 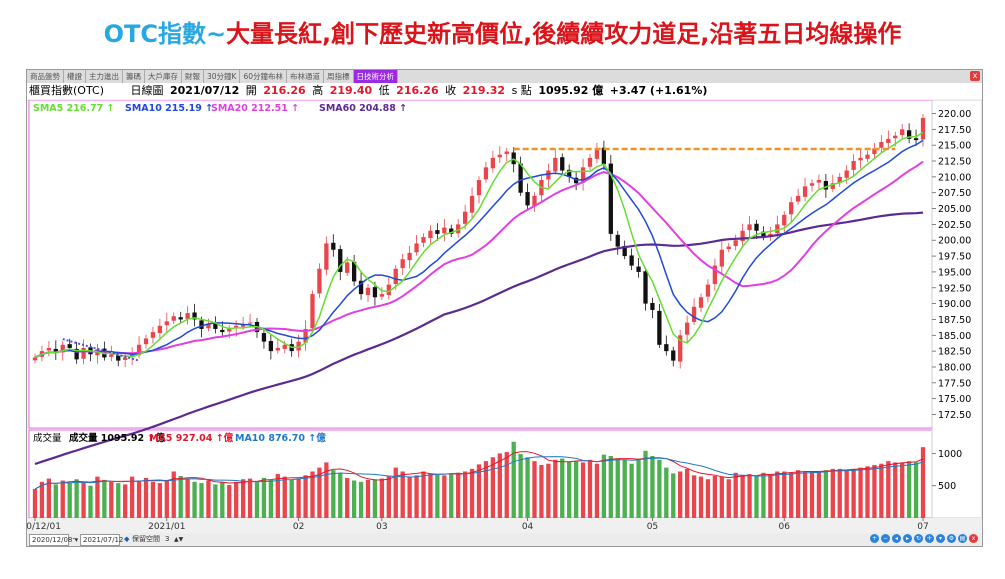 I want to click on left-icon: ◂, so click(x=896, y=538).